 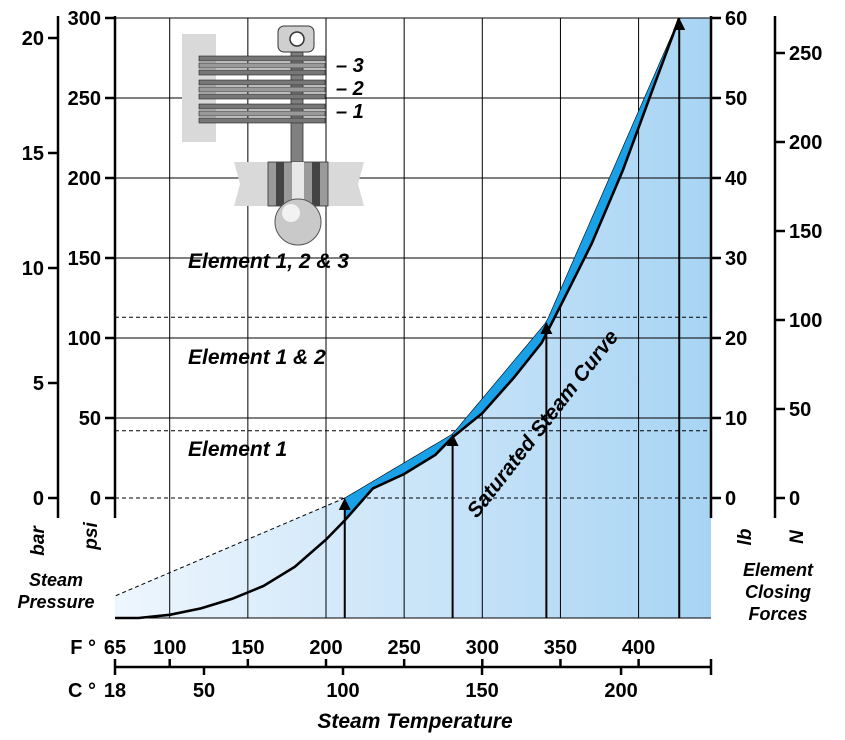 I want to click on fahrenheit-tick-label-150: 150, so click(x=247, y=648).